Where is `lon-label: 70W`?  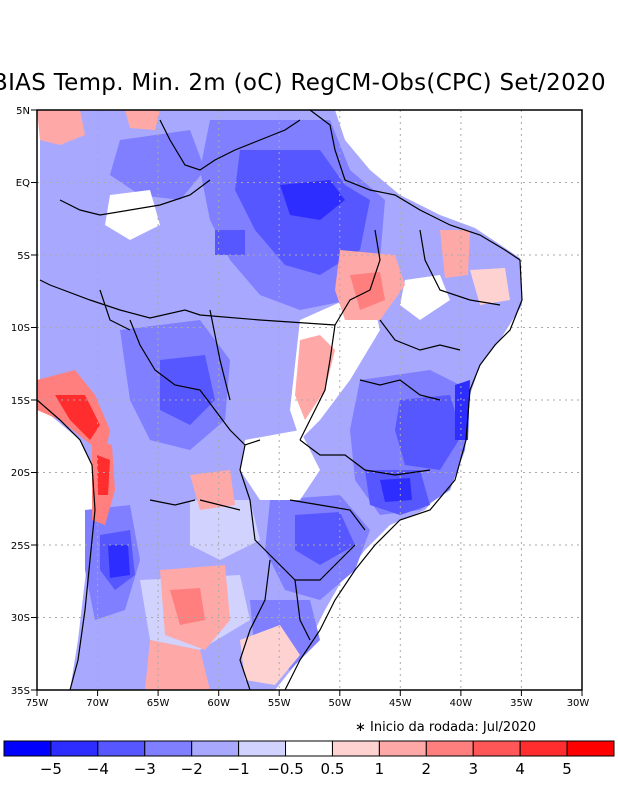 lon-label: 70W is located at coordinates (97, 703).